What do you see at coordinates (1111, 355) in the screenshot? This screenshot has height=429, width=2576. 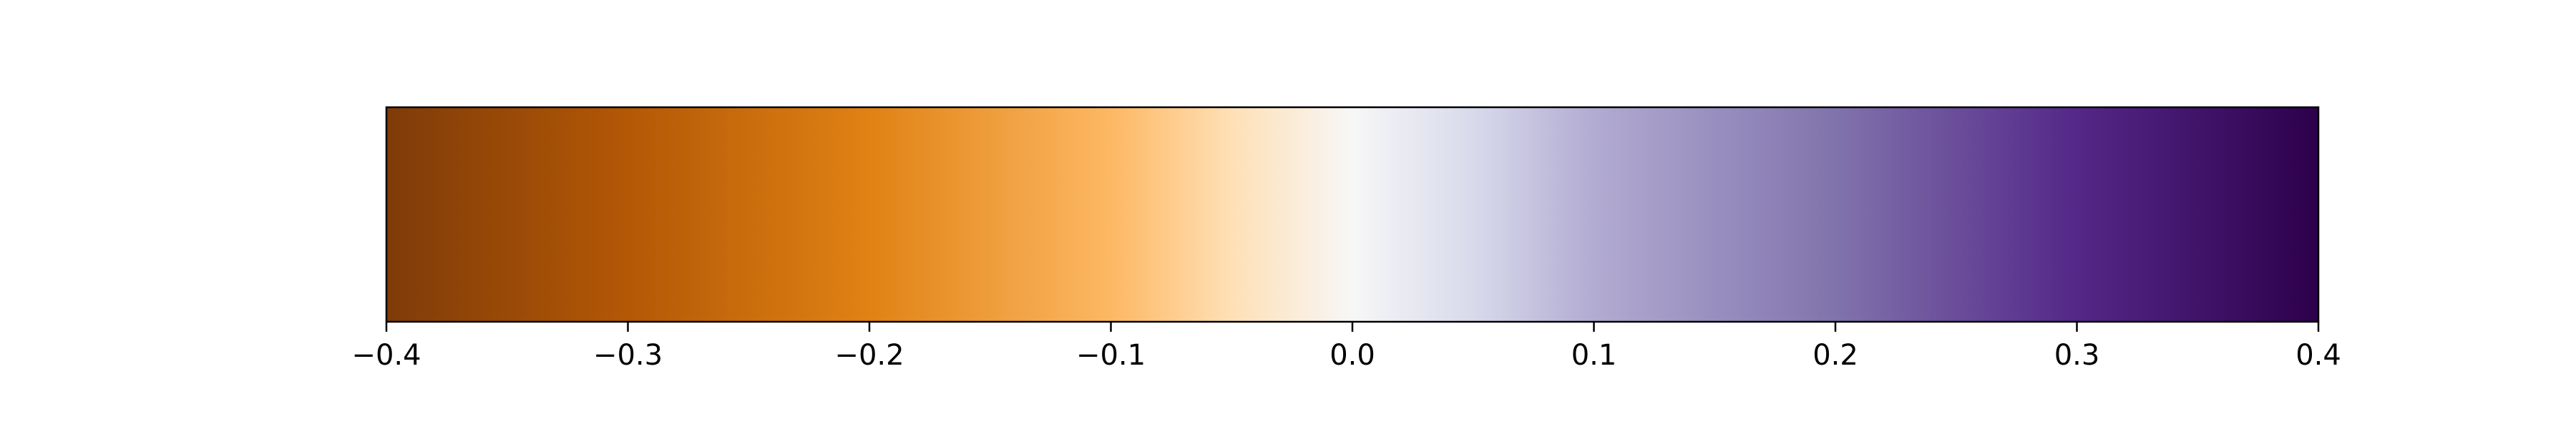 I see `tick-label: −0.1` at bounding box center [1111, 355].